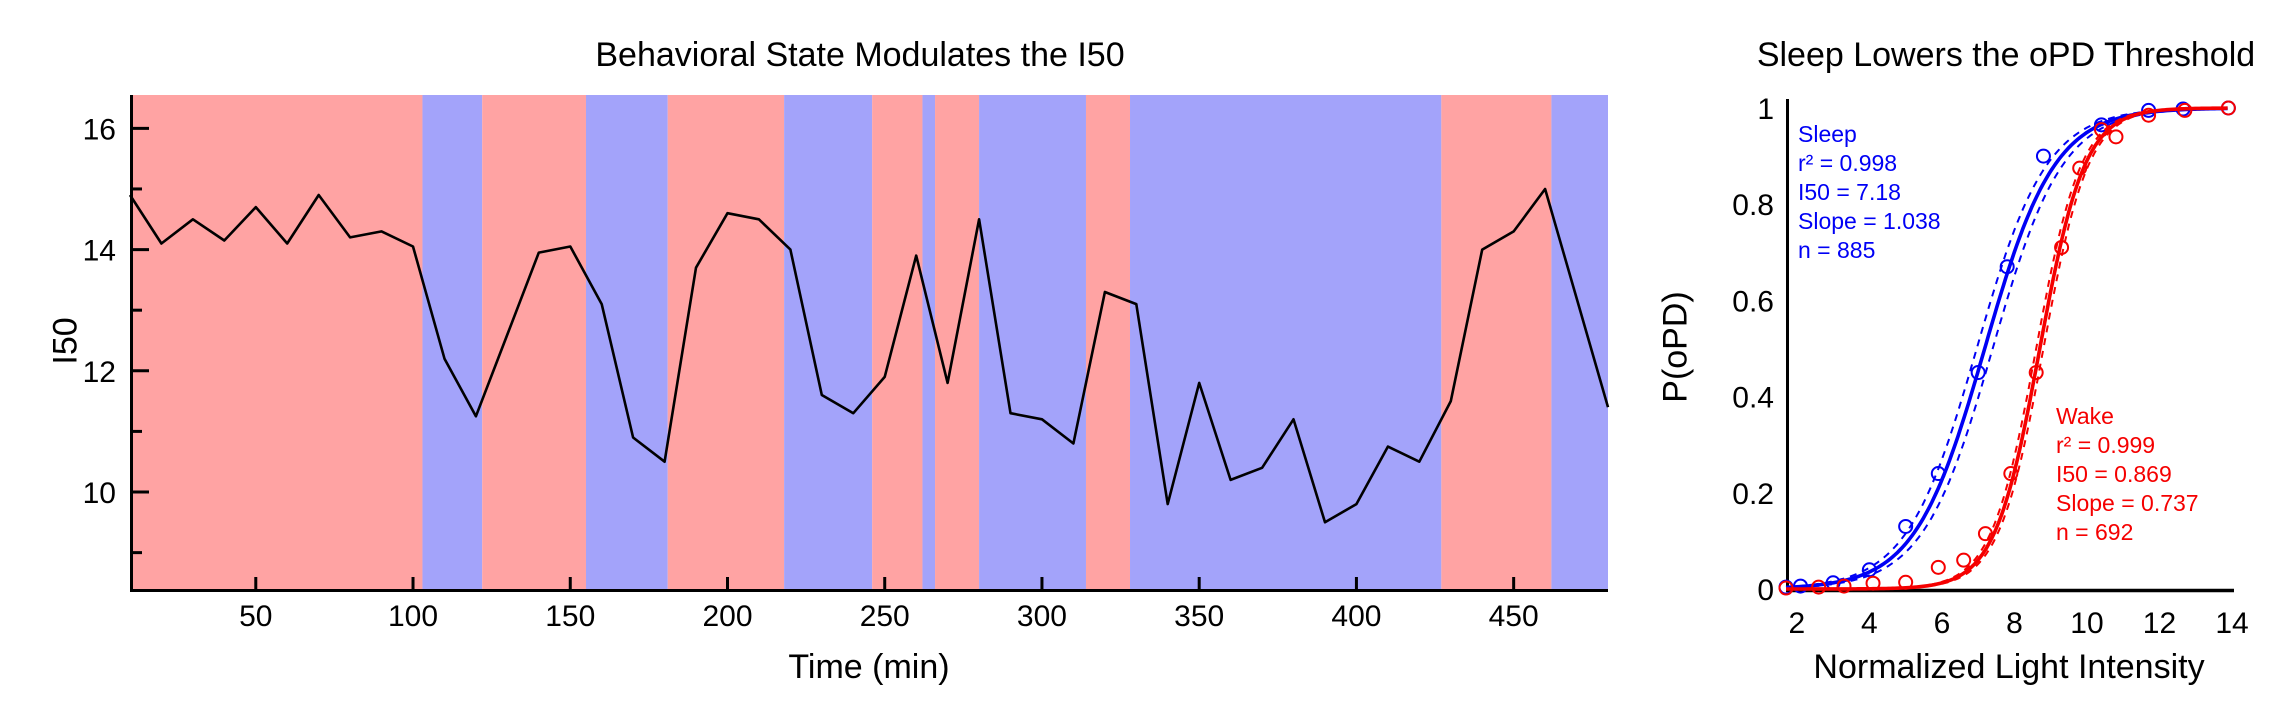 The image size is (2290, 720). I want to click on x-tick-label: 14, so click(2231, 623).